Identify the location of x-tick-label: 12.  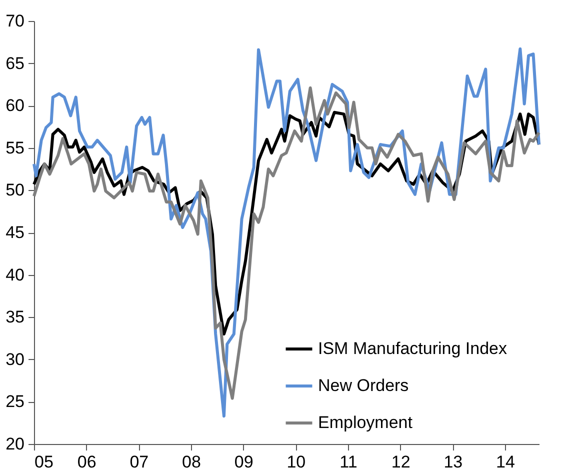
(400, 462).